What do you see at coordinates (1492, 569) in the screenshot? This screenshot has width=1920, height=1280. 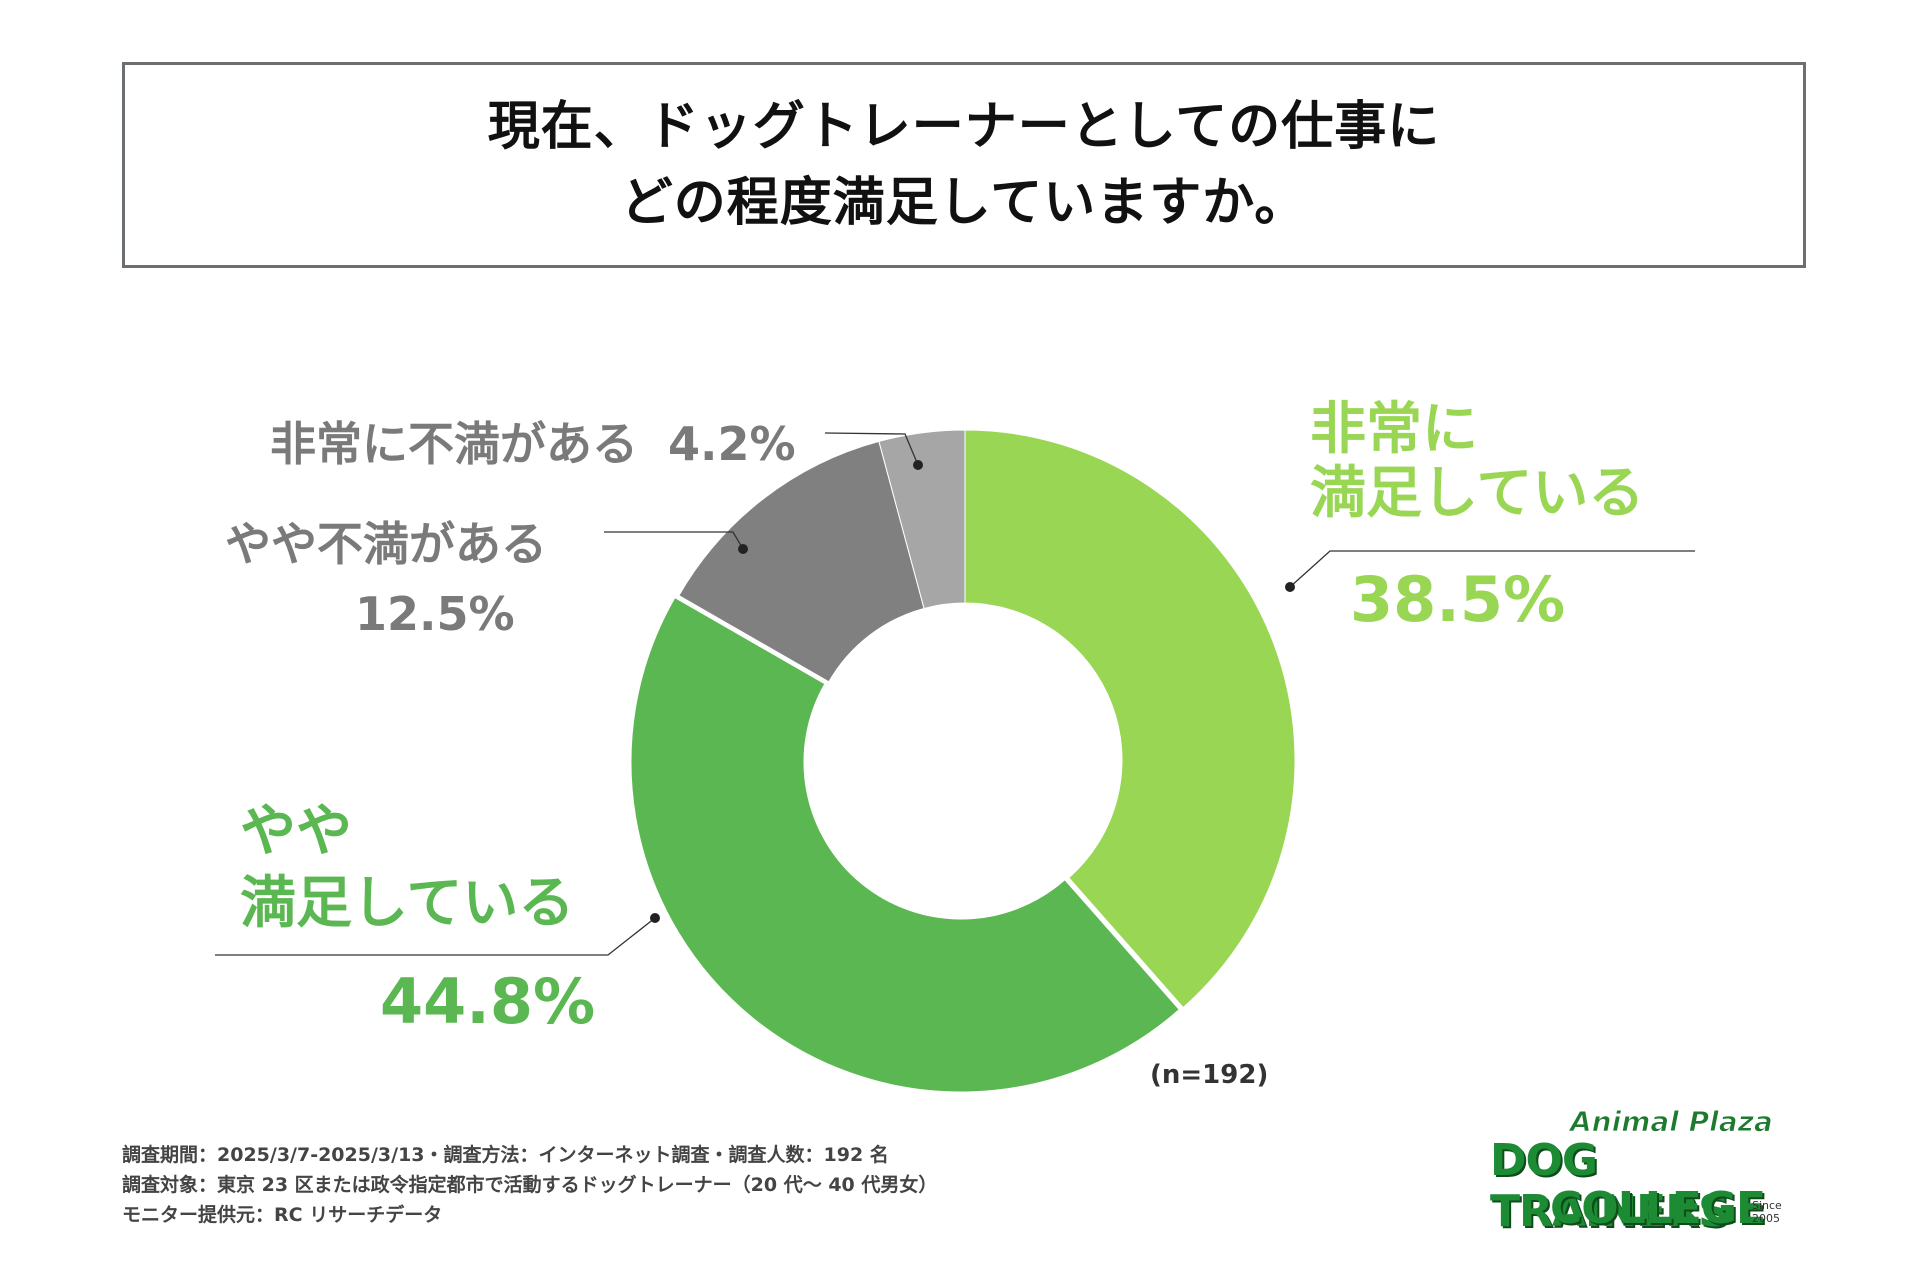 I see `leader-very-satisfied-line` at bounding box center [1492, 569].